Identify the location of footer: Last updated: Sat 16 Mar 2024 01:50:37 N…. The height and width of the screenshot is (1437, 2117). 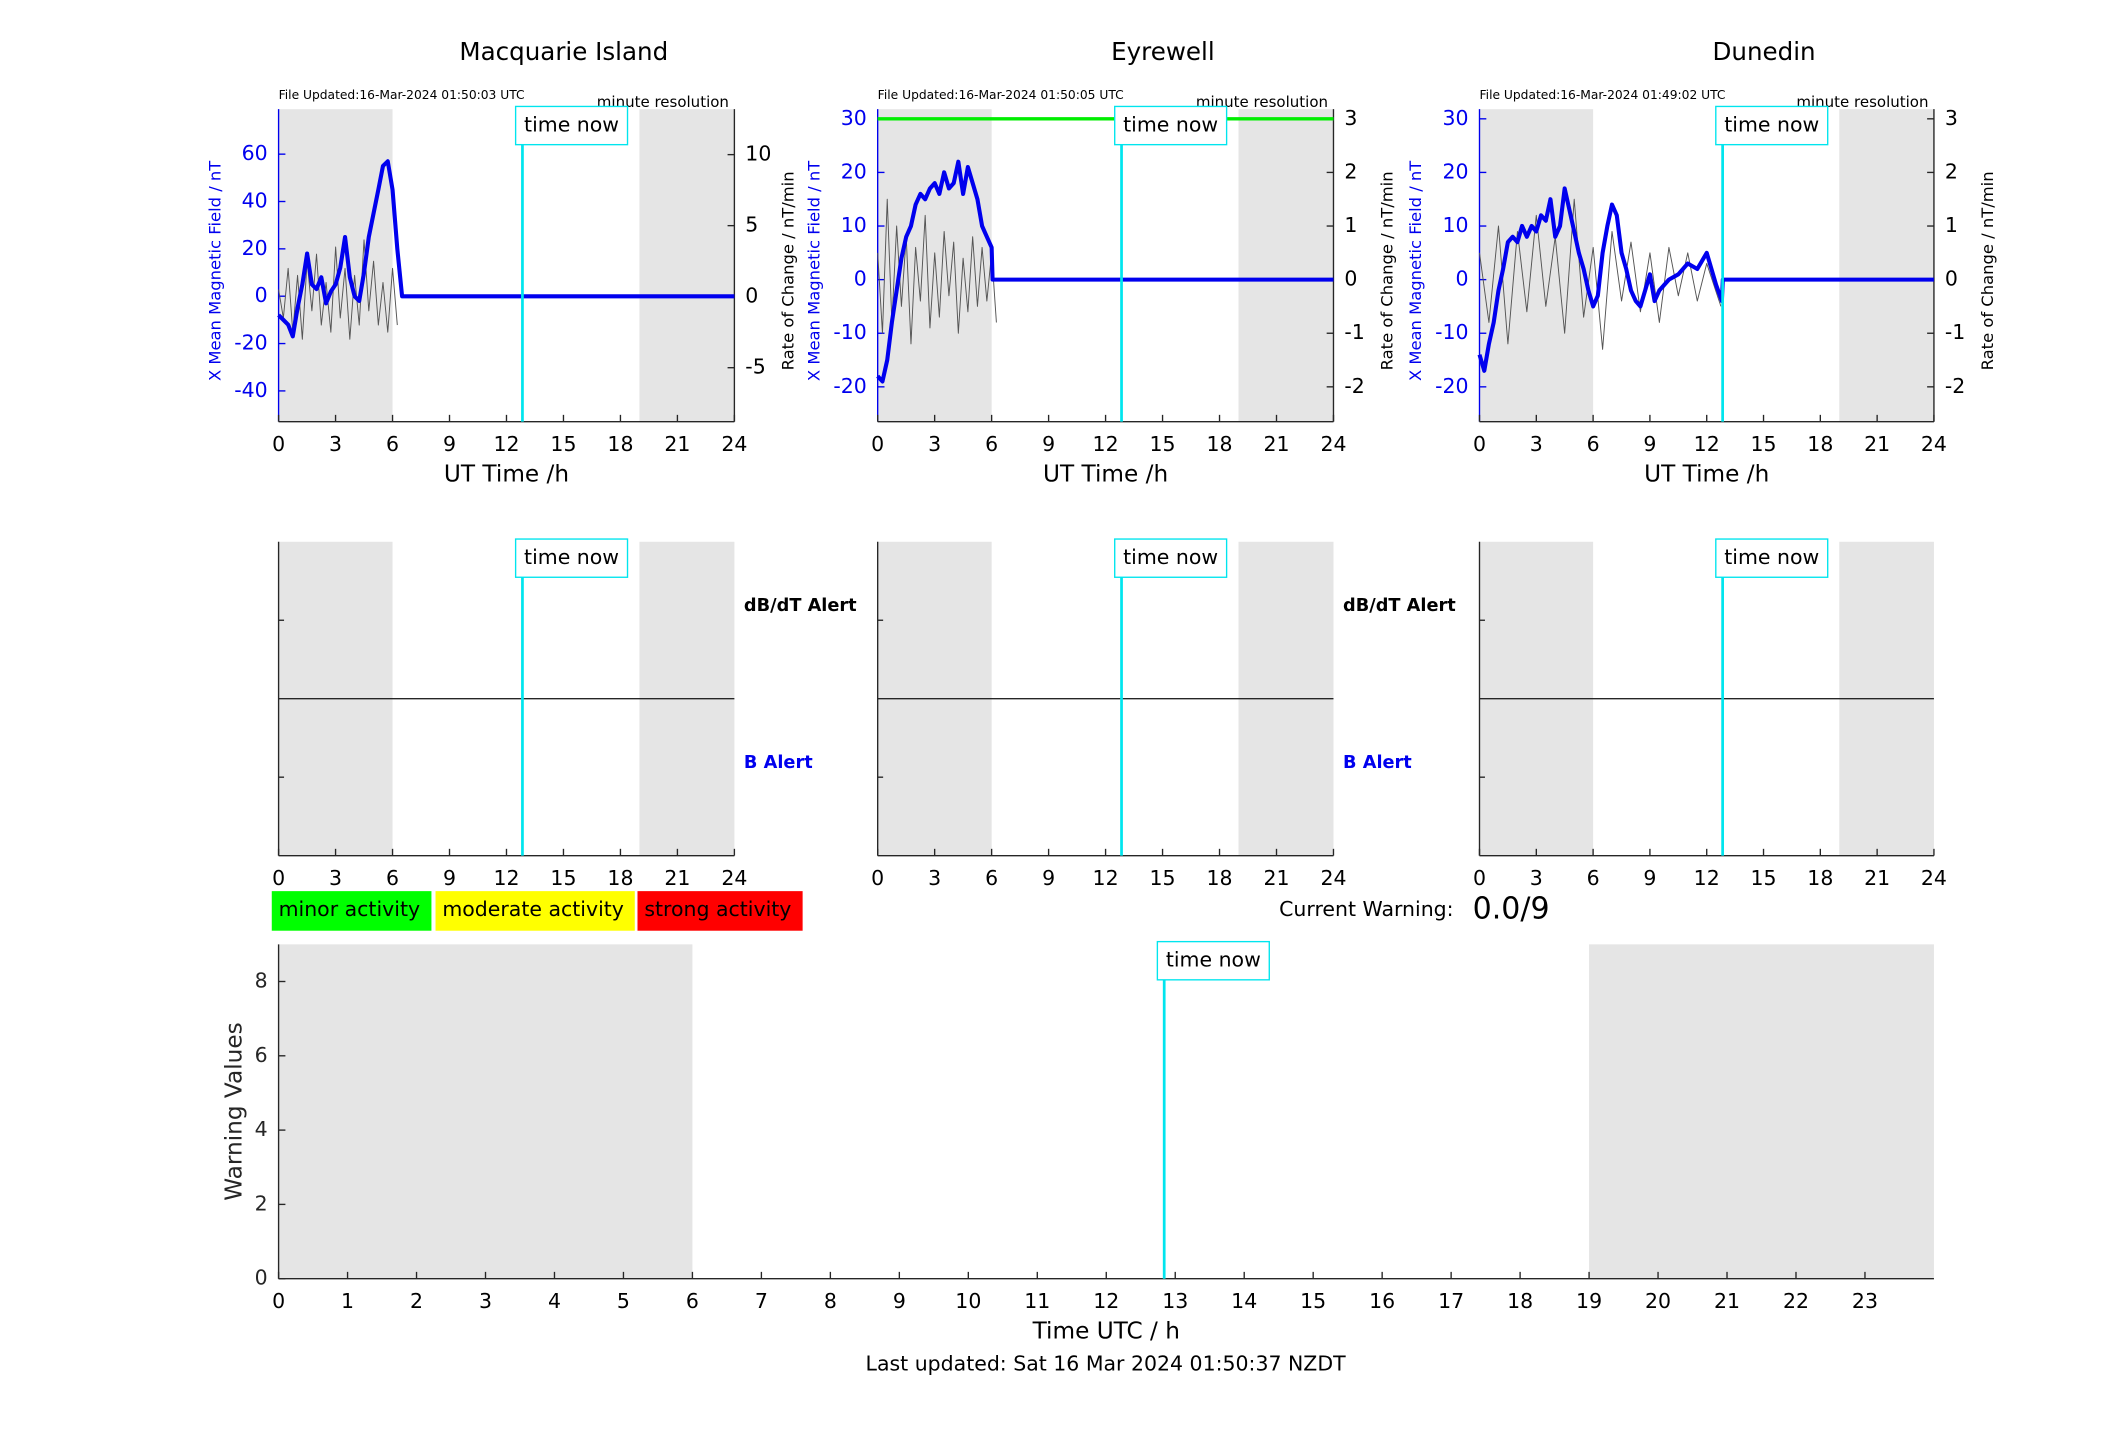
(1106, 1364).